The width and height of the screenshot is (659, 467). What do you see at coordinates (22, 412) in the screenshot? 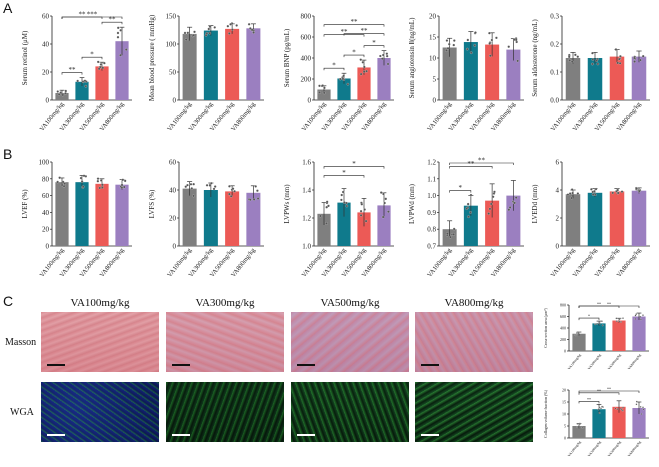
I see `row-label-wga: WGA` at bounding box center [22, 412].